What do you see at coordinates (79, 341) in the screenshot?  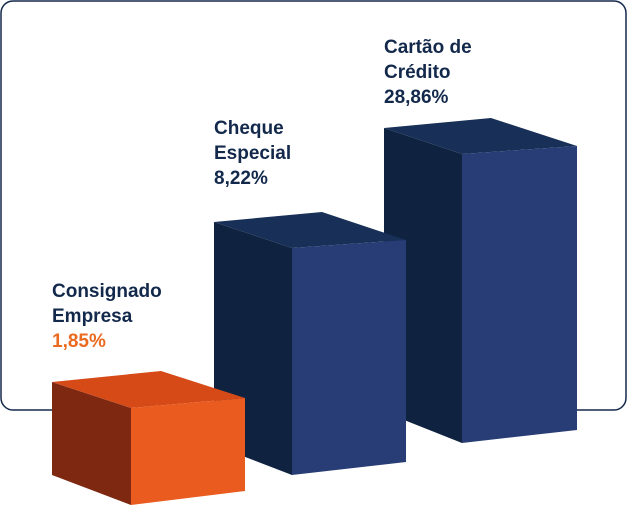 I see `value-label: 1,85%` at bounding box center [79, 341].